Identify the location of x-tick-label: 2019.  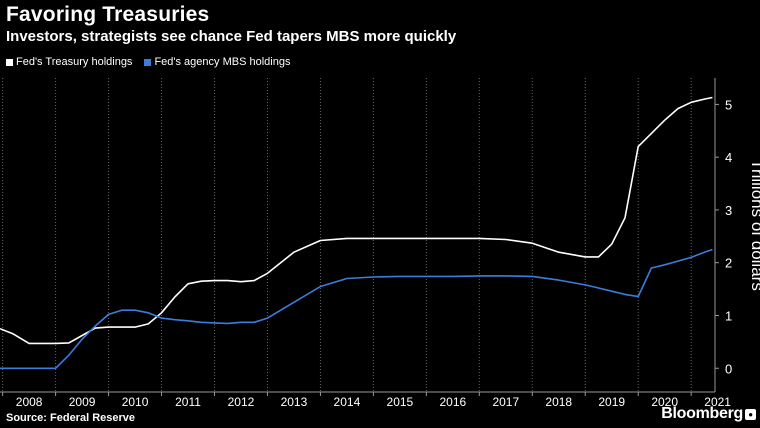
(611, 402).